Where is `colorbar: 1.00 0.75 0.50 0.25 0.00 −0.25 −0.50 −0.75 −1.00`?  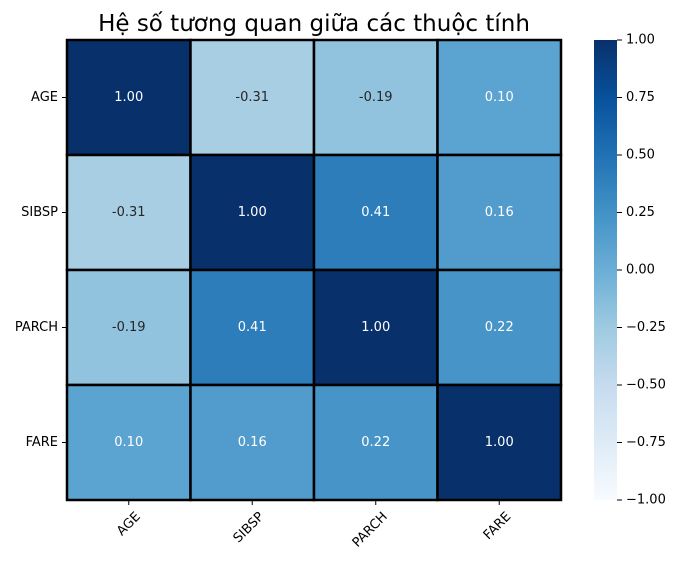
colorbar: 1.00 0.75 0.50 0.25 0.00 −0.25 −0.50 −0.75 −1.00 is located at coordinates (630, 270).